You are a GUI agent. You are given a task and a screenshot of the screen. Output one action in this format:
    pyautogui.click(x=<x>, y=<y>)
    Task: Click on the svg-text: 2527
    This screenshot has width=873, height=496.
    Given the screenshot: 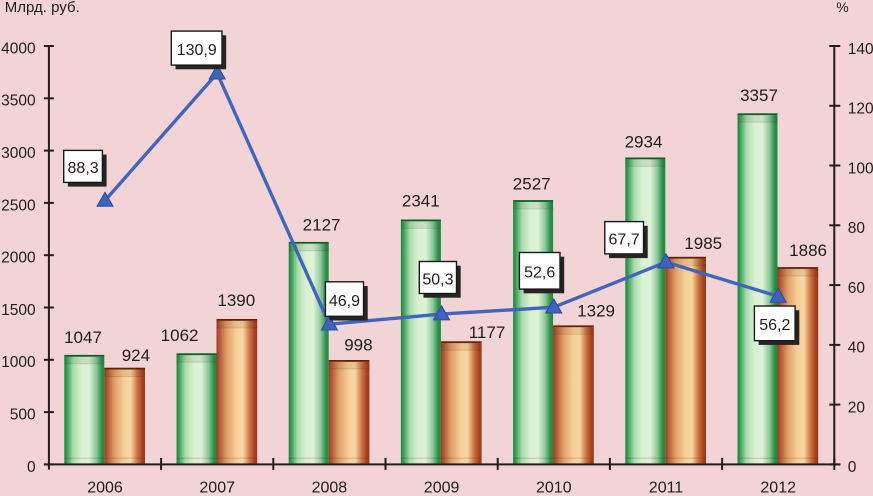 What is the action you would take?
    pyautogui.click(x=532, y=184)
    